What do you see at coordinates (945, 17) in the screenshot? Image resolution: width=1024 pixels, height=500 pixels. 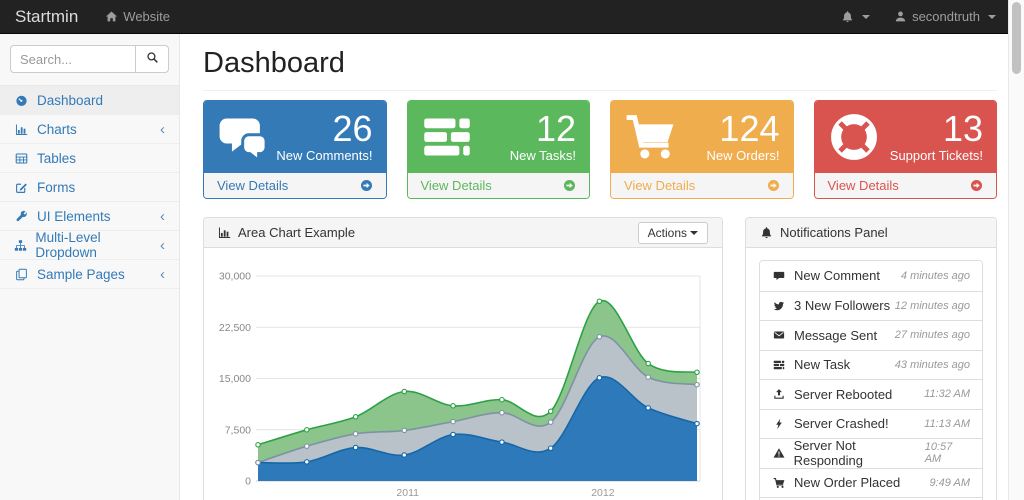 I see `user-dropdown: secondtruth` at bounding box center [945, 17].